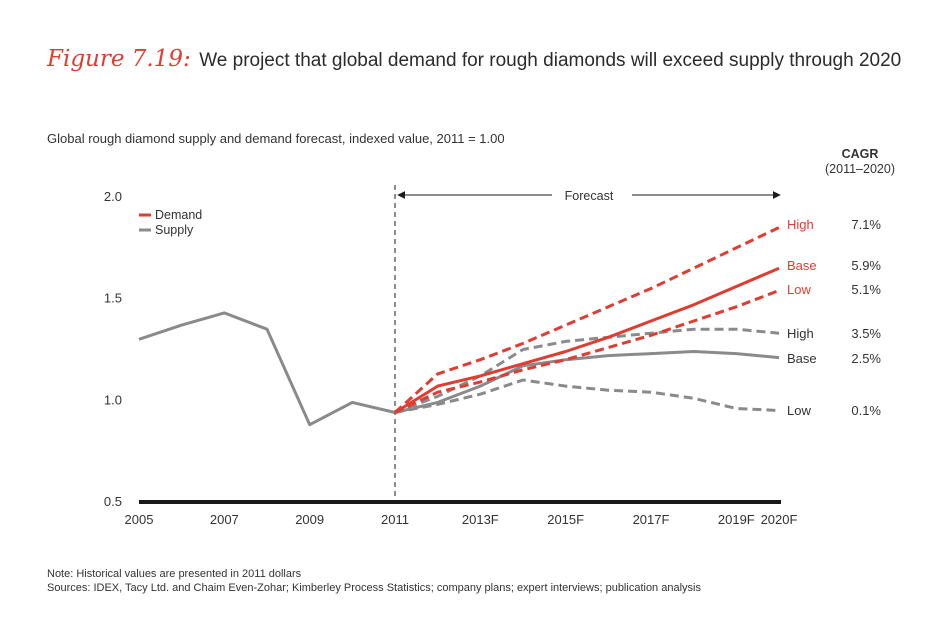  Describe the element at coordinates (799, 289) in the screenshot. I see `series-end-label-demand-low: Low` at that location.